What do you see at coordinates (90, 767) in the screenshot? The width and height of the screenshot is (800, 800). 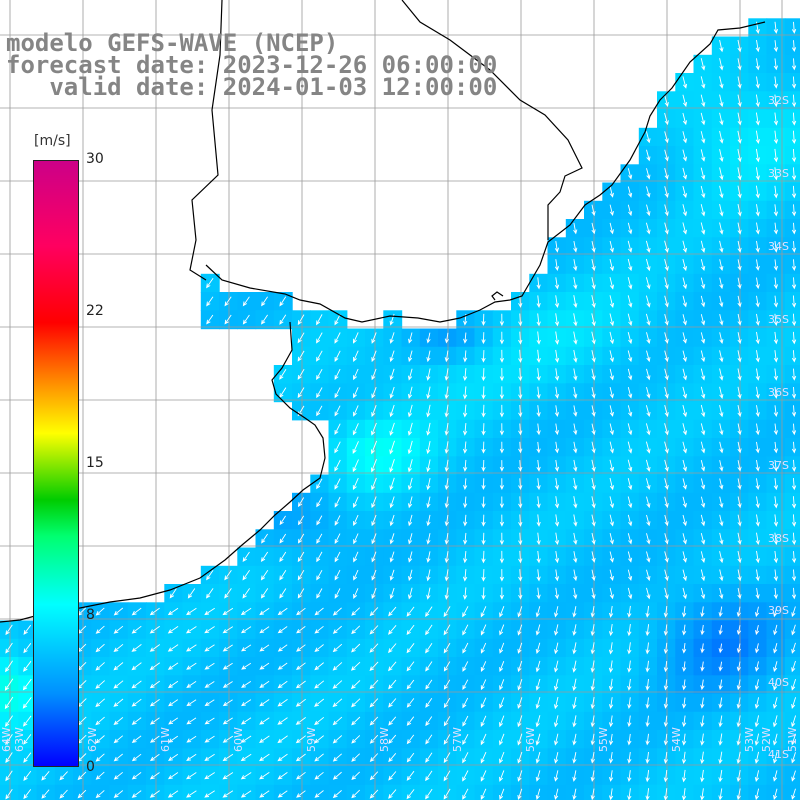 I see `colorbar-tick-0: 0` at bounding box center [90, 767].